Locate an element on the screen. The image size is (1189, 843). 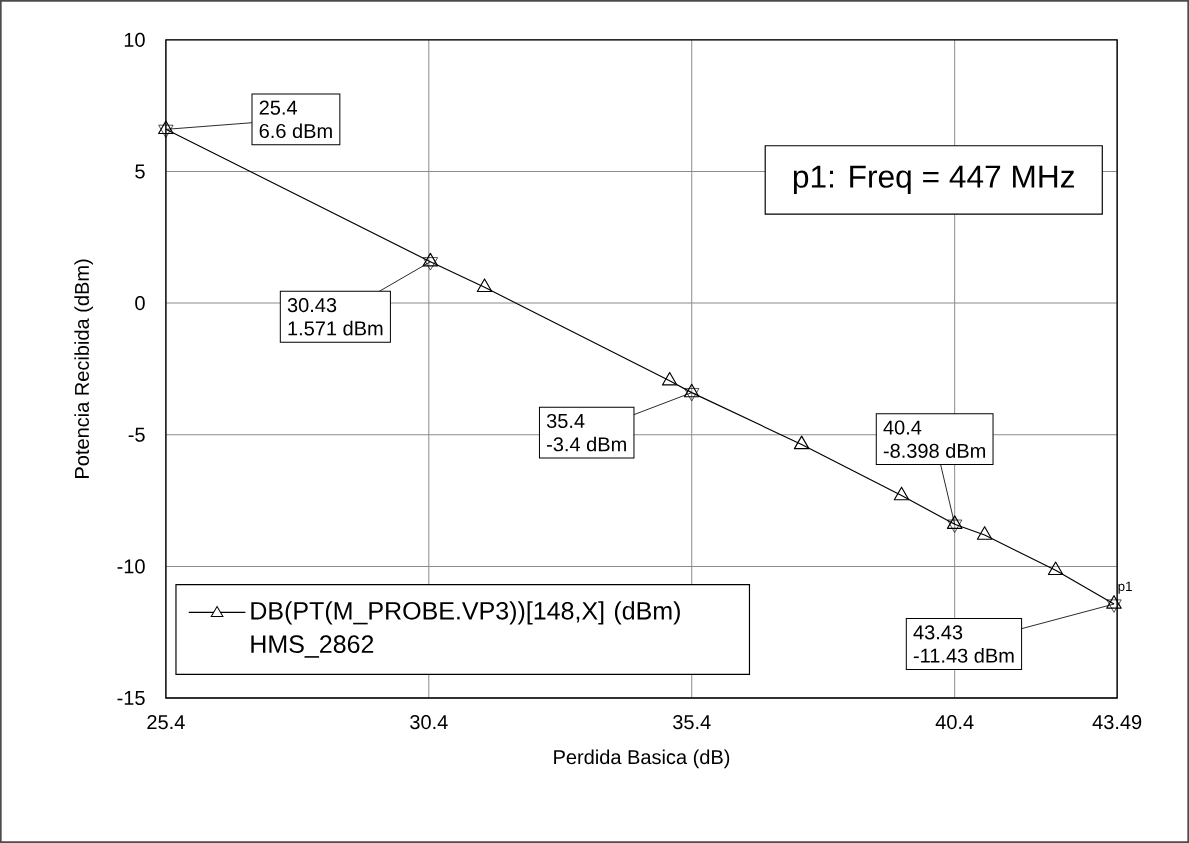
x-tick-label: 35.4 is located at coordinates (692, 722).